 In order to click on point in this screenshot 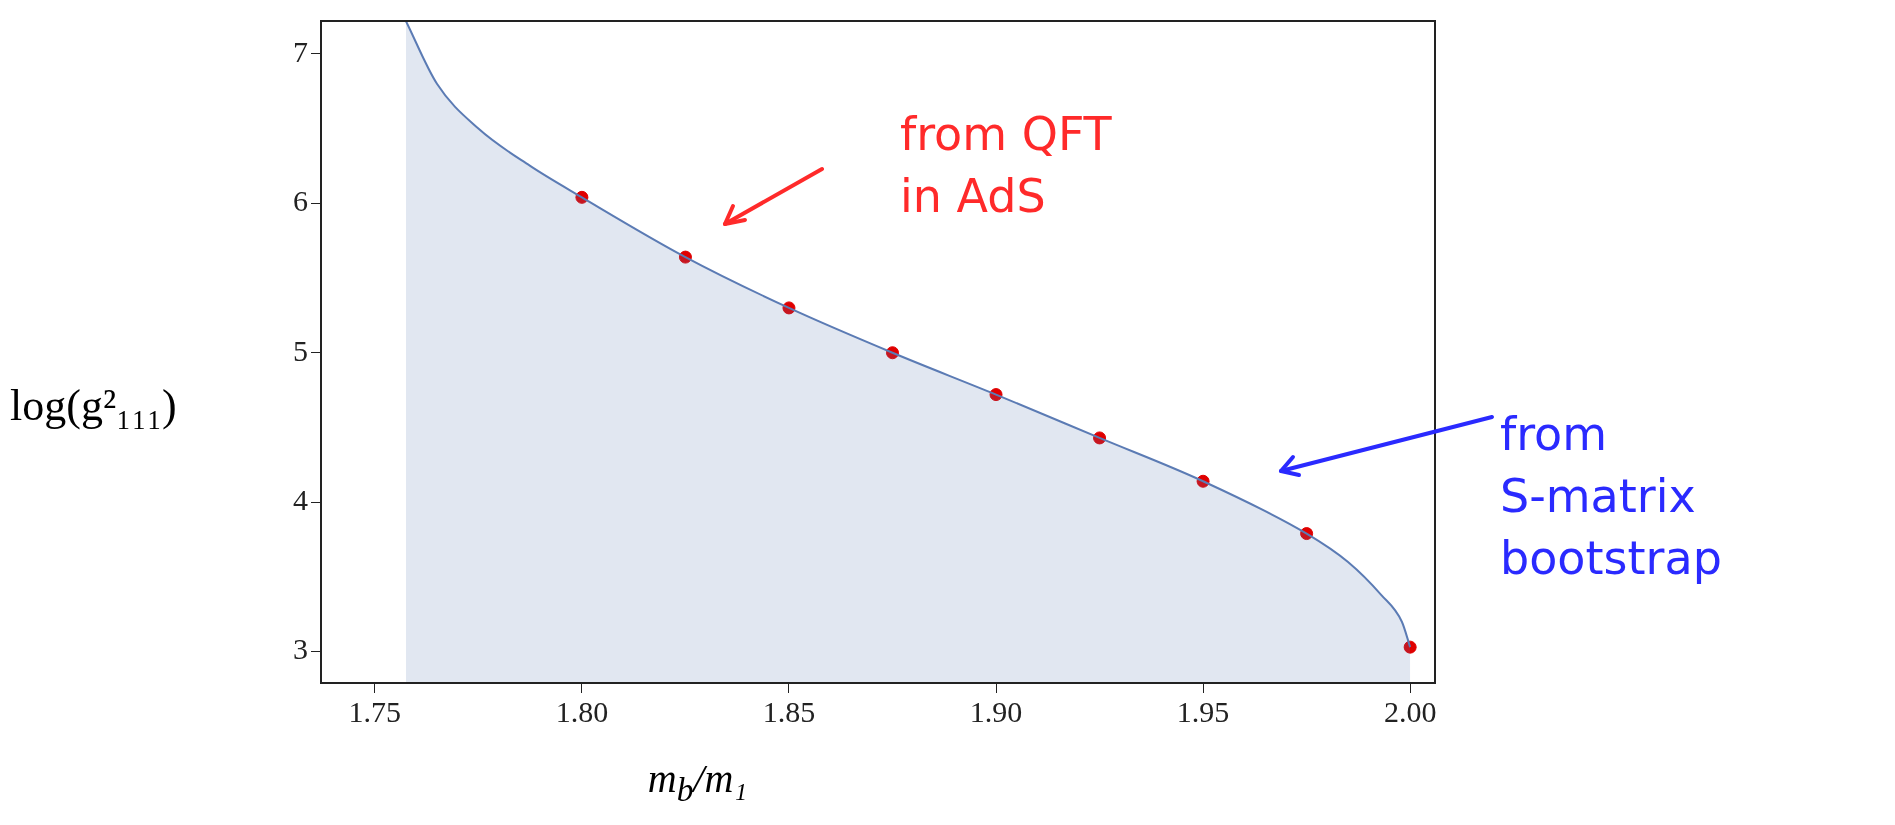, I will do `click(1410, 647)`.